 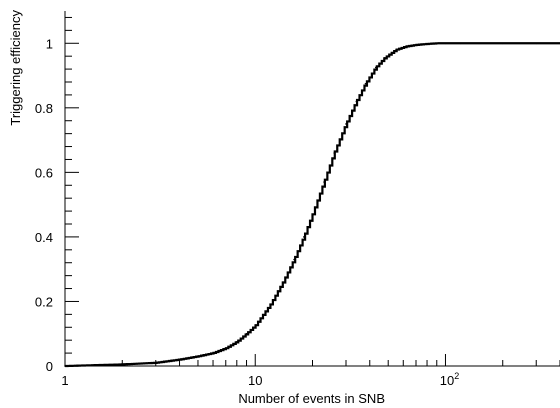 What do you see at coordinates (310, 371) in the screenshot?
I see `x-axis-ticks: 1 10 102` at bounding box center [310, 371].